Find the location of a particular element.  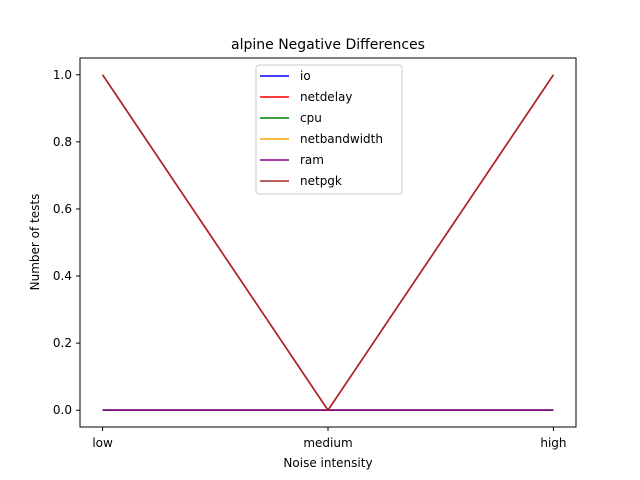

y-axis: 0.0 0.2 0.4 0.6 0.8 1.0 is located at coordinates (66, 242).